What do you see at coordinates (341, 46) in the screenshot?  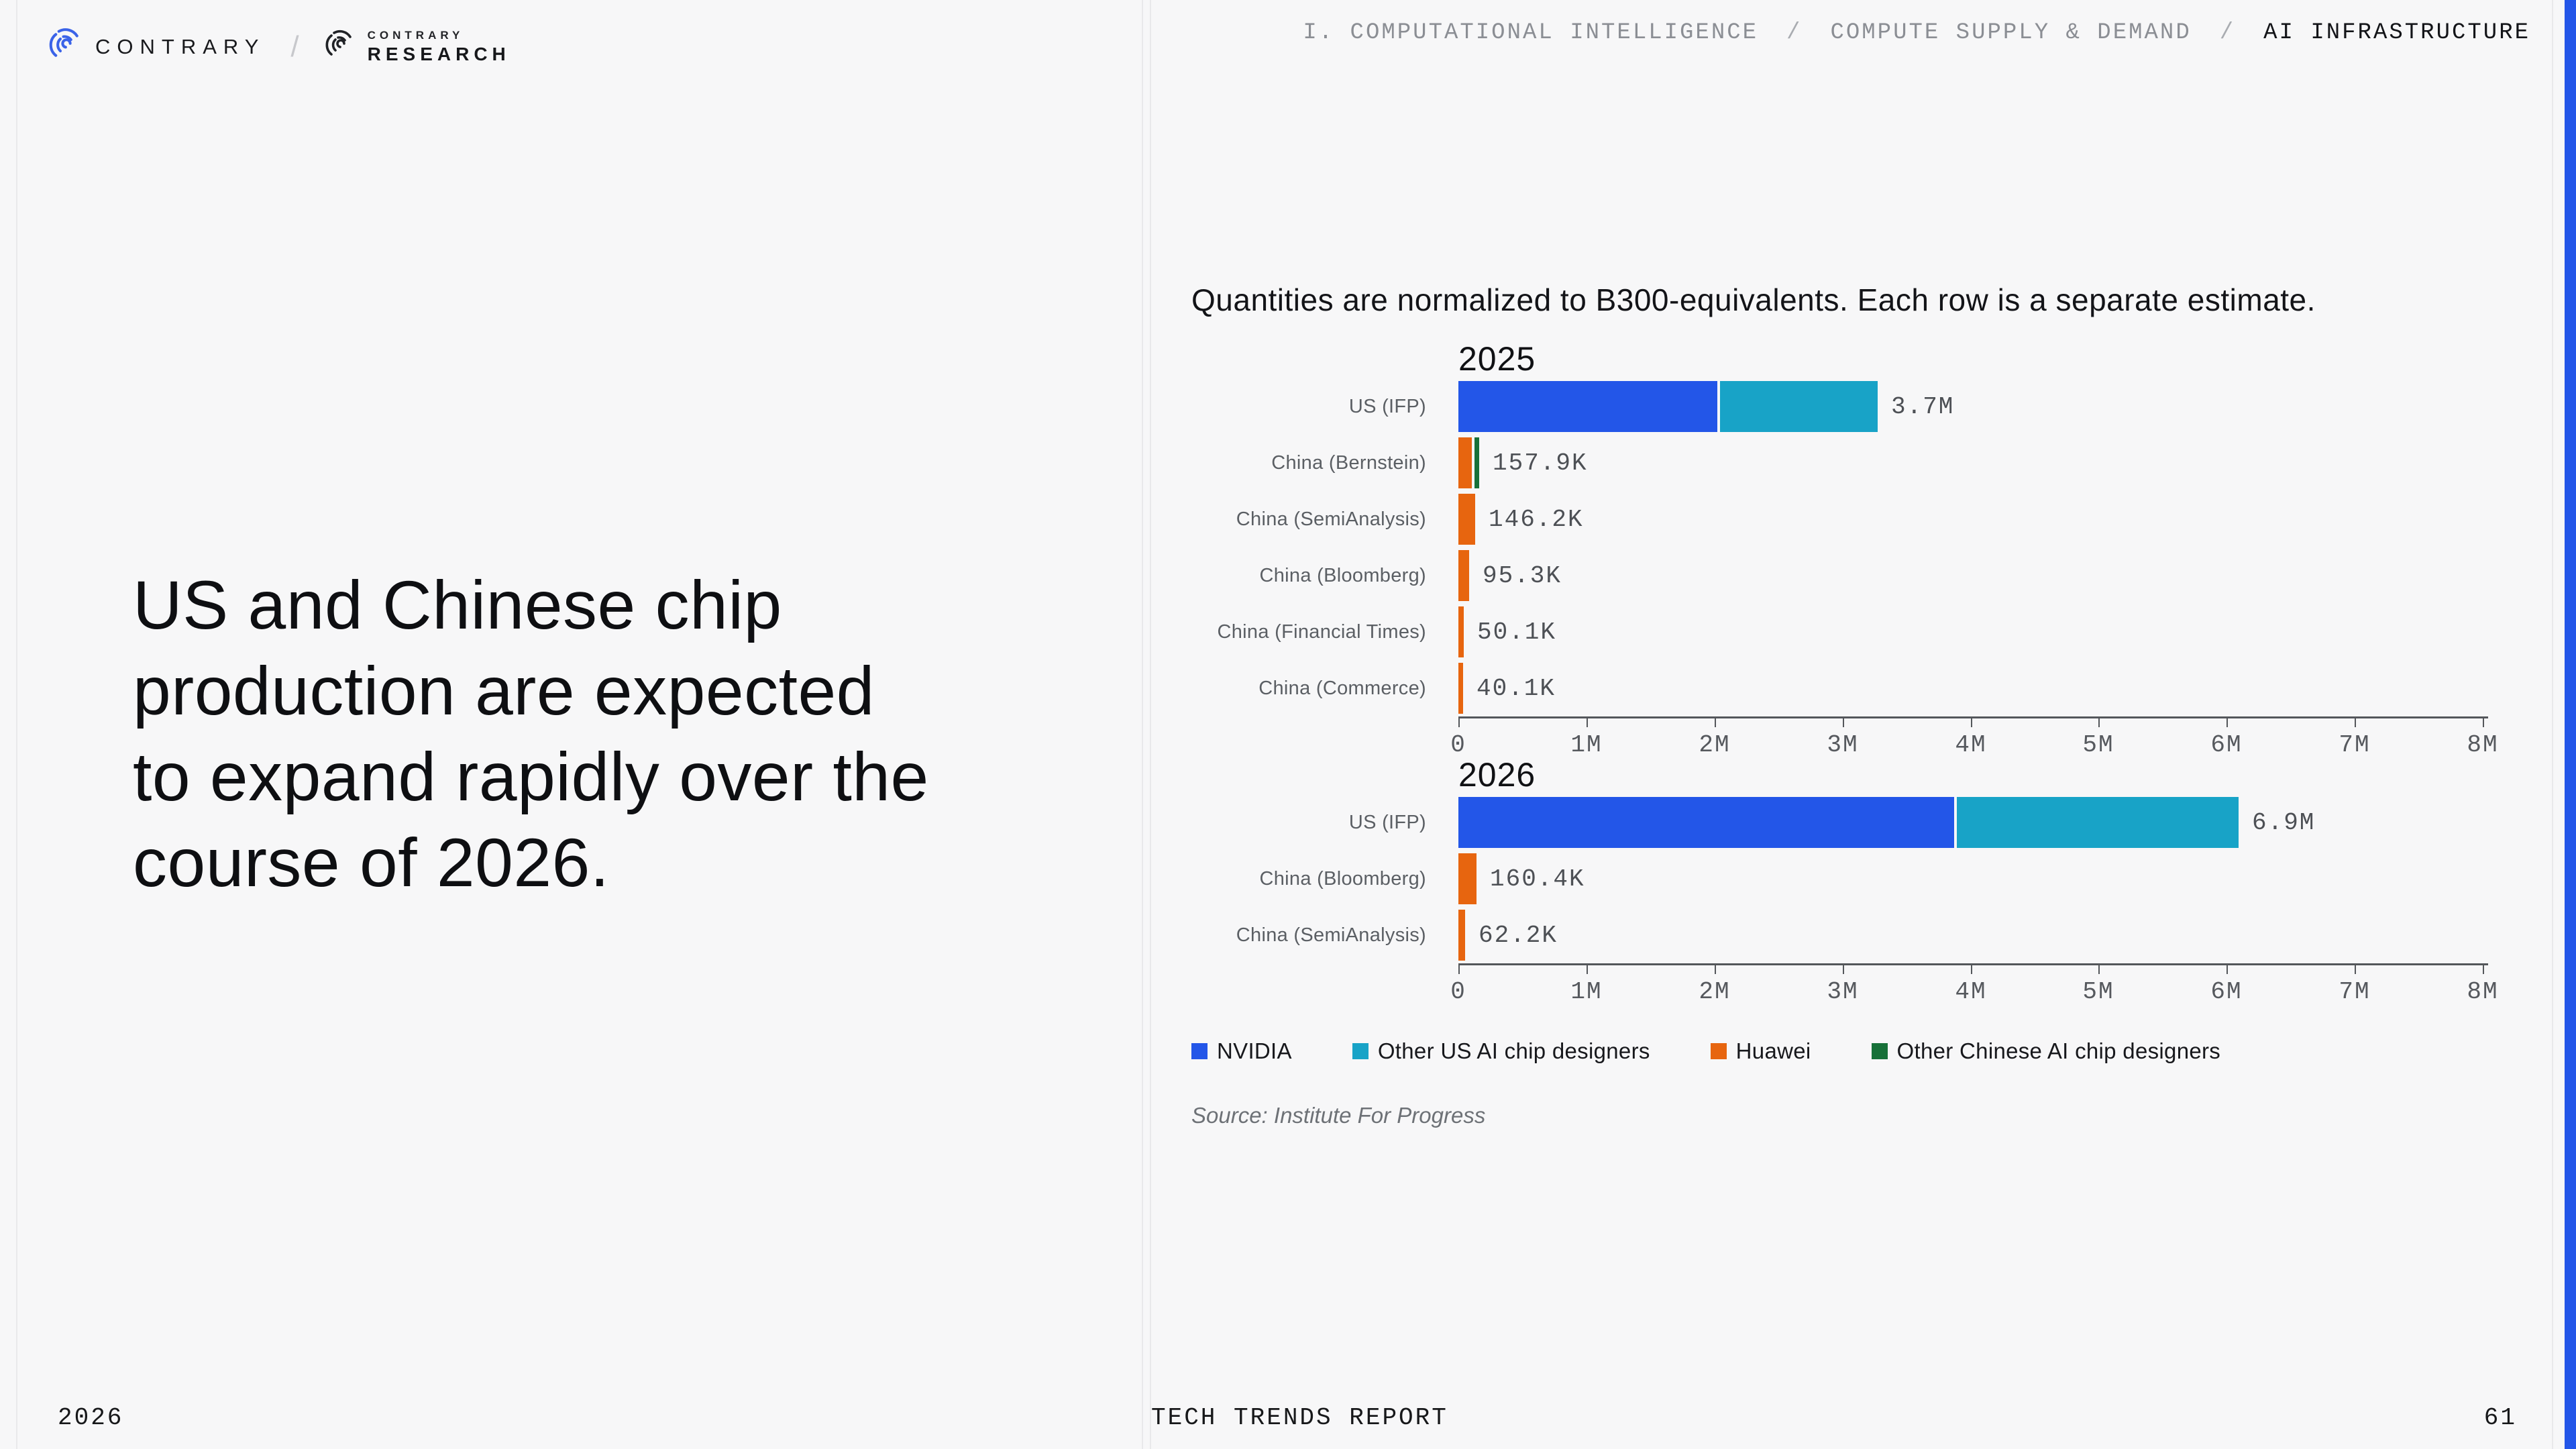 I see `contrary-research-logo-icon` at bounding box center [341, 46].